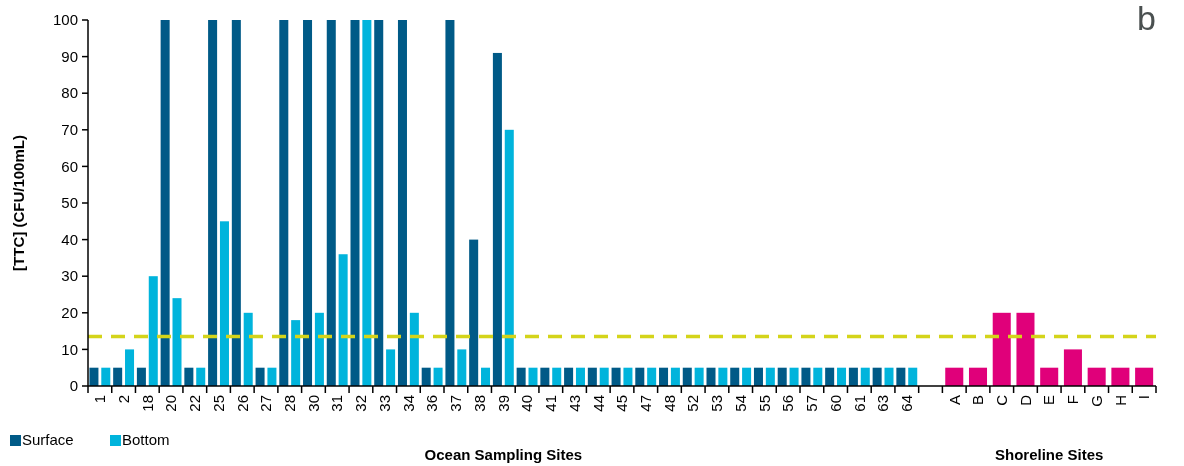 The height and width of the screenshot is (466, 1184). What do you see at coordinates (69, 313) in the screenshot?
I see `y-tick-label: 20` at bounding box center [69, 313].